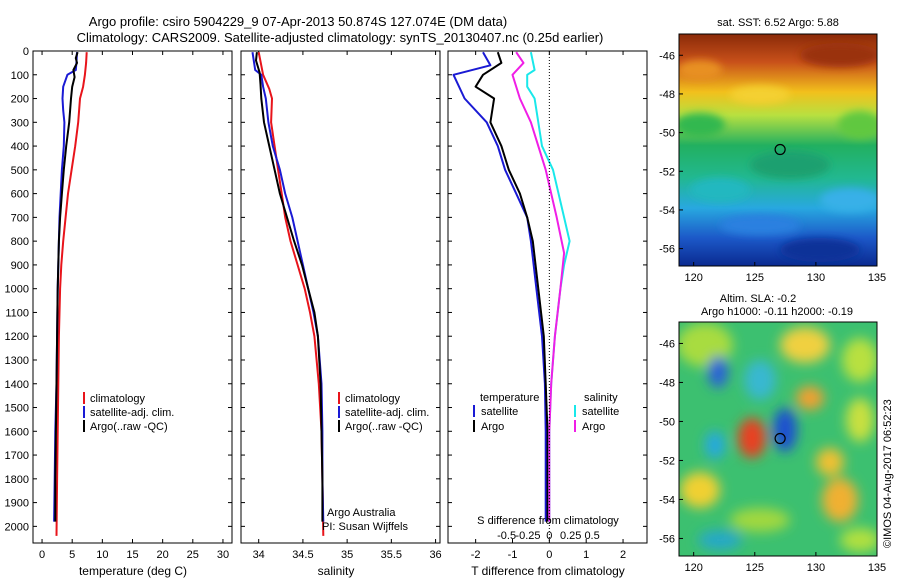 The image size is (900, 580). I want to click on sst-heatmap, so click(778, 150).